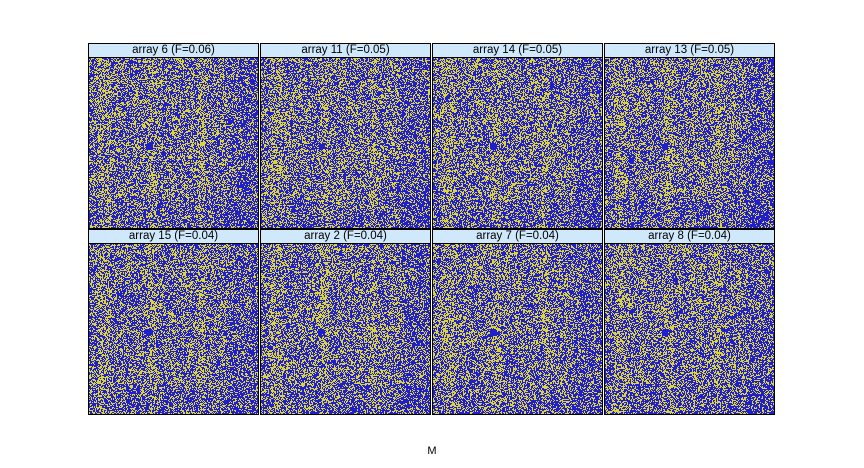  What do you see at coordinates (689, 51) in the screenshot?
I see `panel-title: array 13 (F=0.05)` at bounding box center [689, 51].